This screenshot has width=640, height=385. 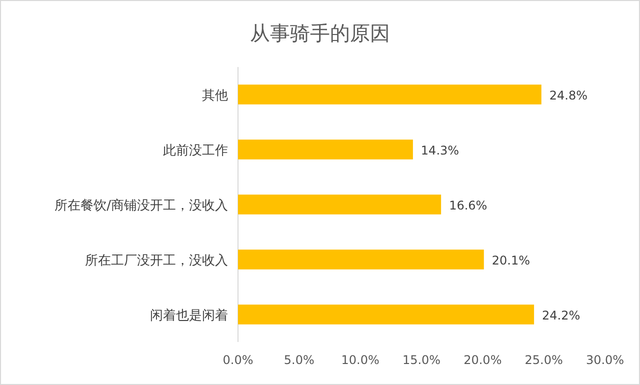 What do you see at coordinates (561, 315) in the screenshot?
I see `data-label: 24.2%` at bounding box center [561, 315].